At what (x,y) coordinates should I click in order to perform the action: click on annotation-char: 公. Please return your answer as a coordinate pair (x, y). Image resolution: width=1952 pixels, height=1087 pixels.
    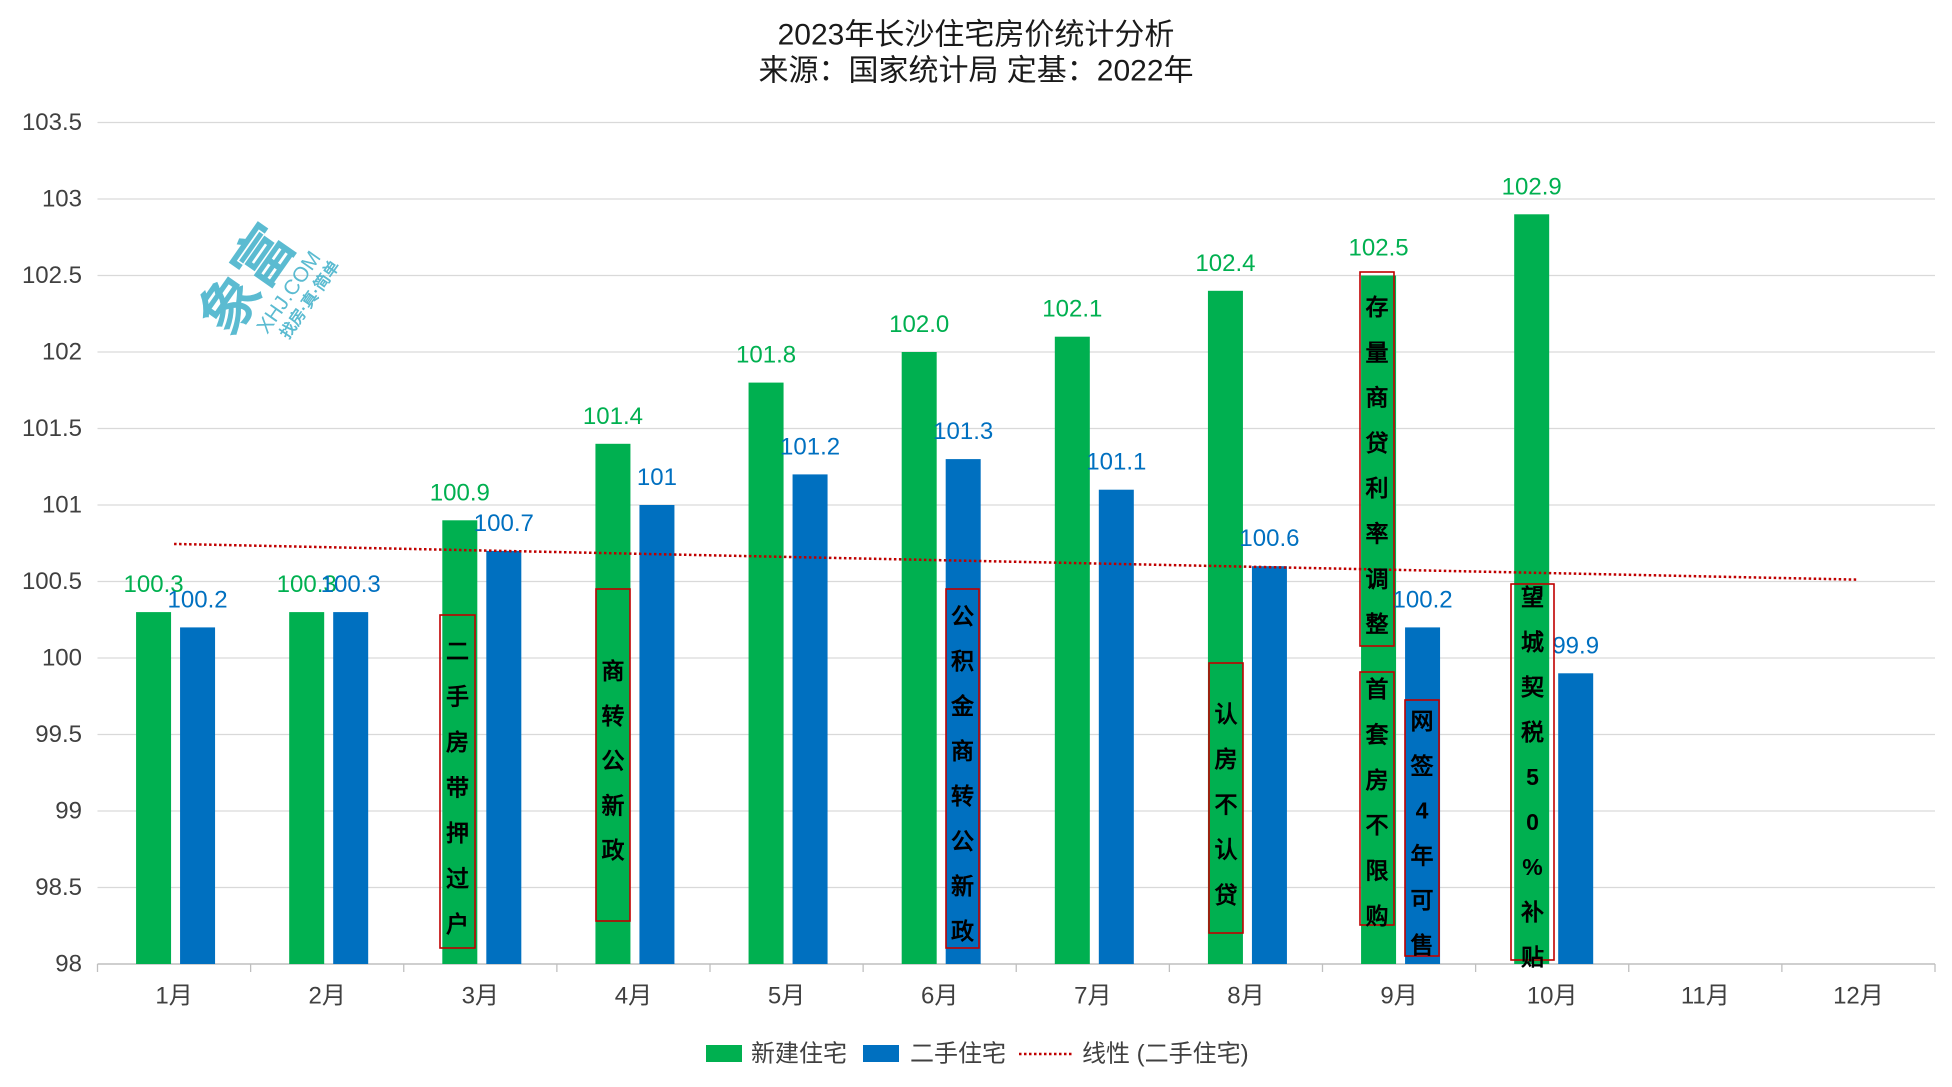
    Looking at the image, I should click on (613, 761).